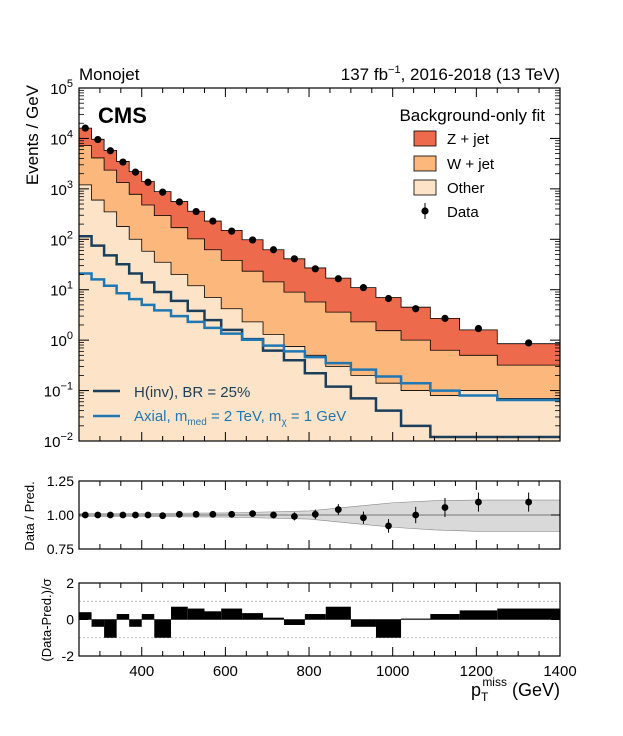  What do you see at coordinates (515, 689) in the screenshot?
I see `x-axis-label: pTmiss (GeV)` at bounding box center [515, 689].